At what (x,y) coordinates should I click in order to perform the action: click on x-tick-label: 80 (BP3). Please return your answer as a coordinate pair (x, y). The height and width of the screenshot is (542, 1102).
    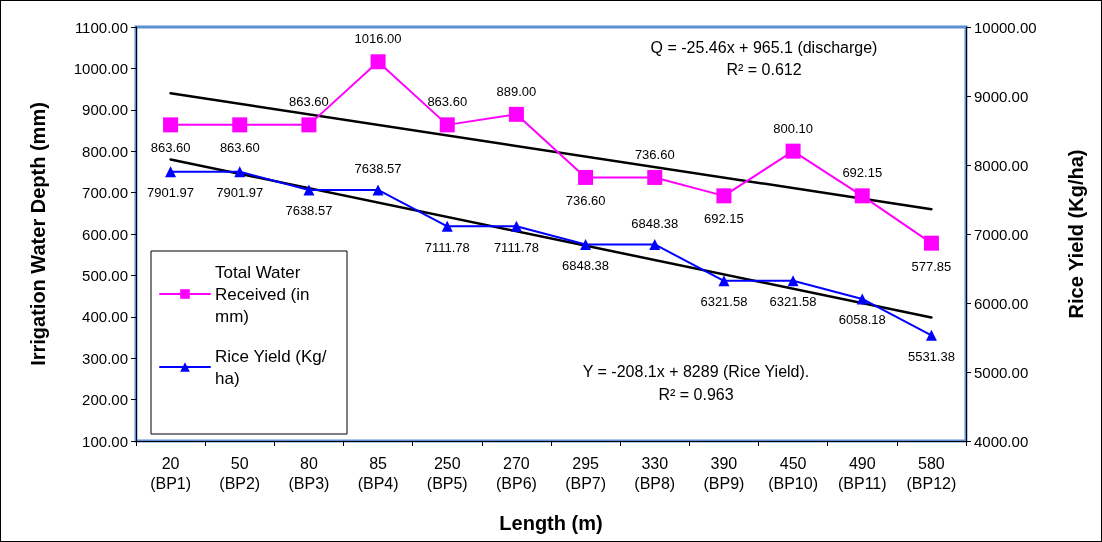
    Looking at the image, I should click on (309, 473).